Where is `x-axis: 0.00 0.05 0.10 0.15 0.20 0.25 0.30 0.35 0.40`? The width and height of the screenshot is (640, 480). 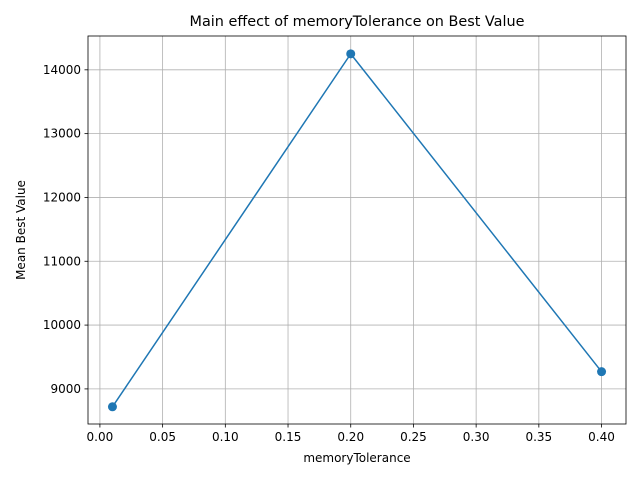
x-axis: 0.00 0.05 0.10 0.15 0.20 0.25 0.30 0.35 0.40 is located at coordinates (351, 434).